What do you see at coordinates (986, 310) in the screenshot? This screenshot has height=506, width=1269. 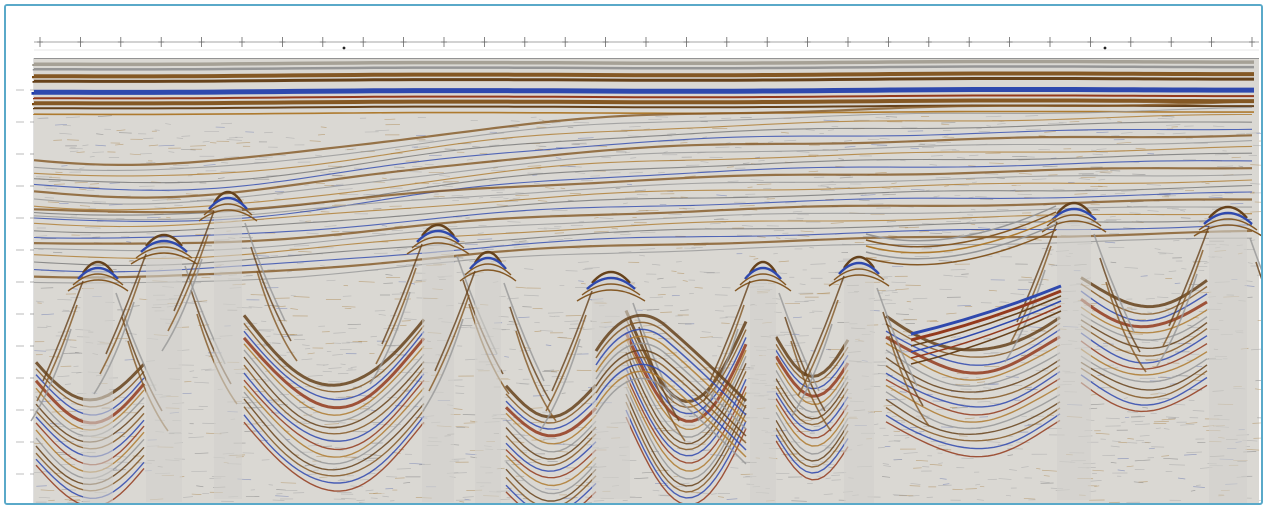 I see `right-strong-reflector` at bounding box center [986, 310].